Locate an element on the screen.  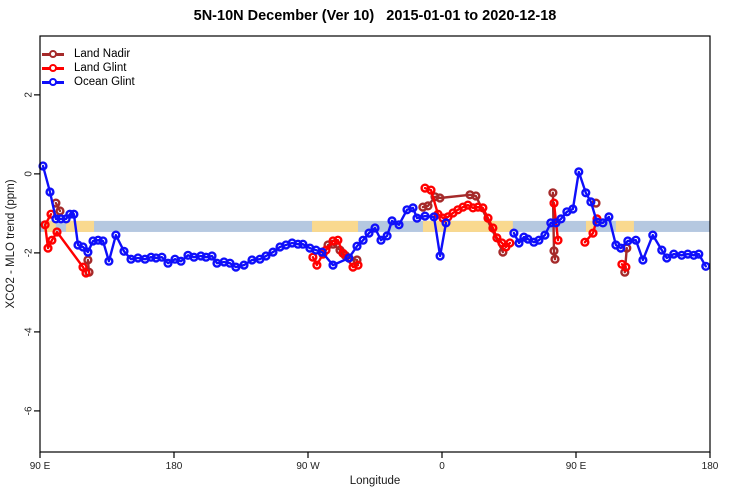
x-tick-label: 0 is located at coordinates (442, 466).